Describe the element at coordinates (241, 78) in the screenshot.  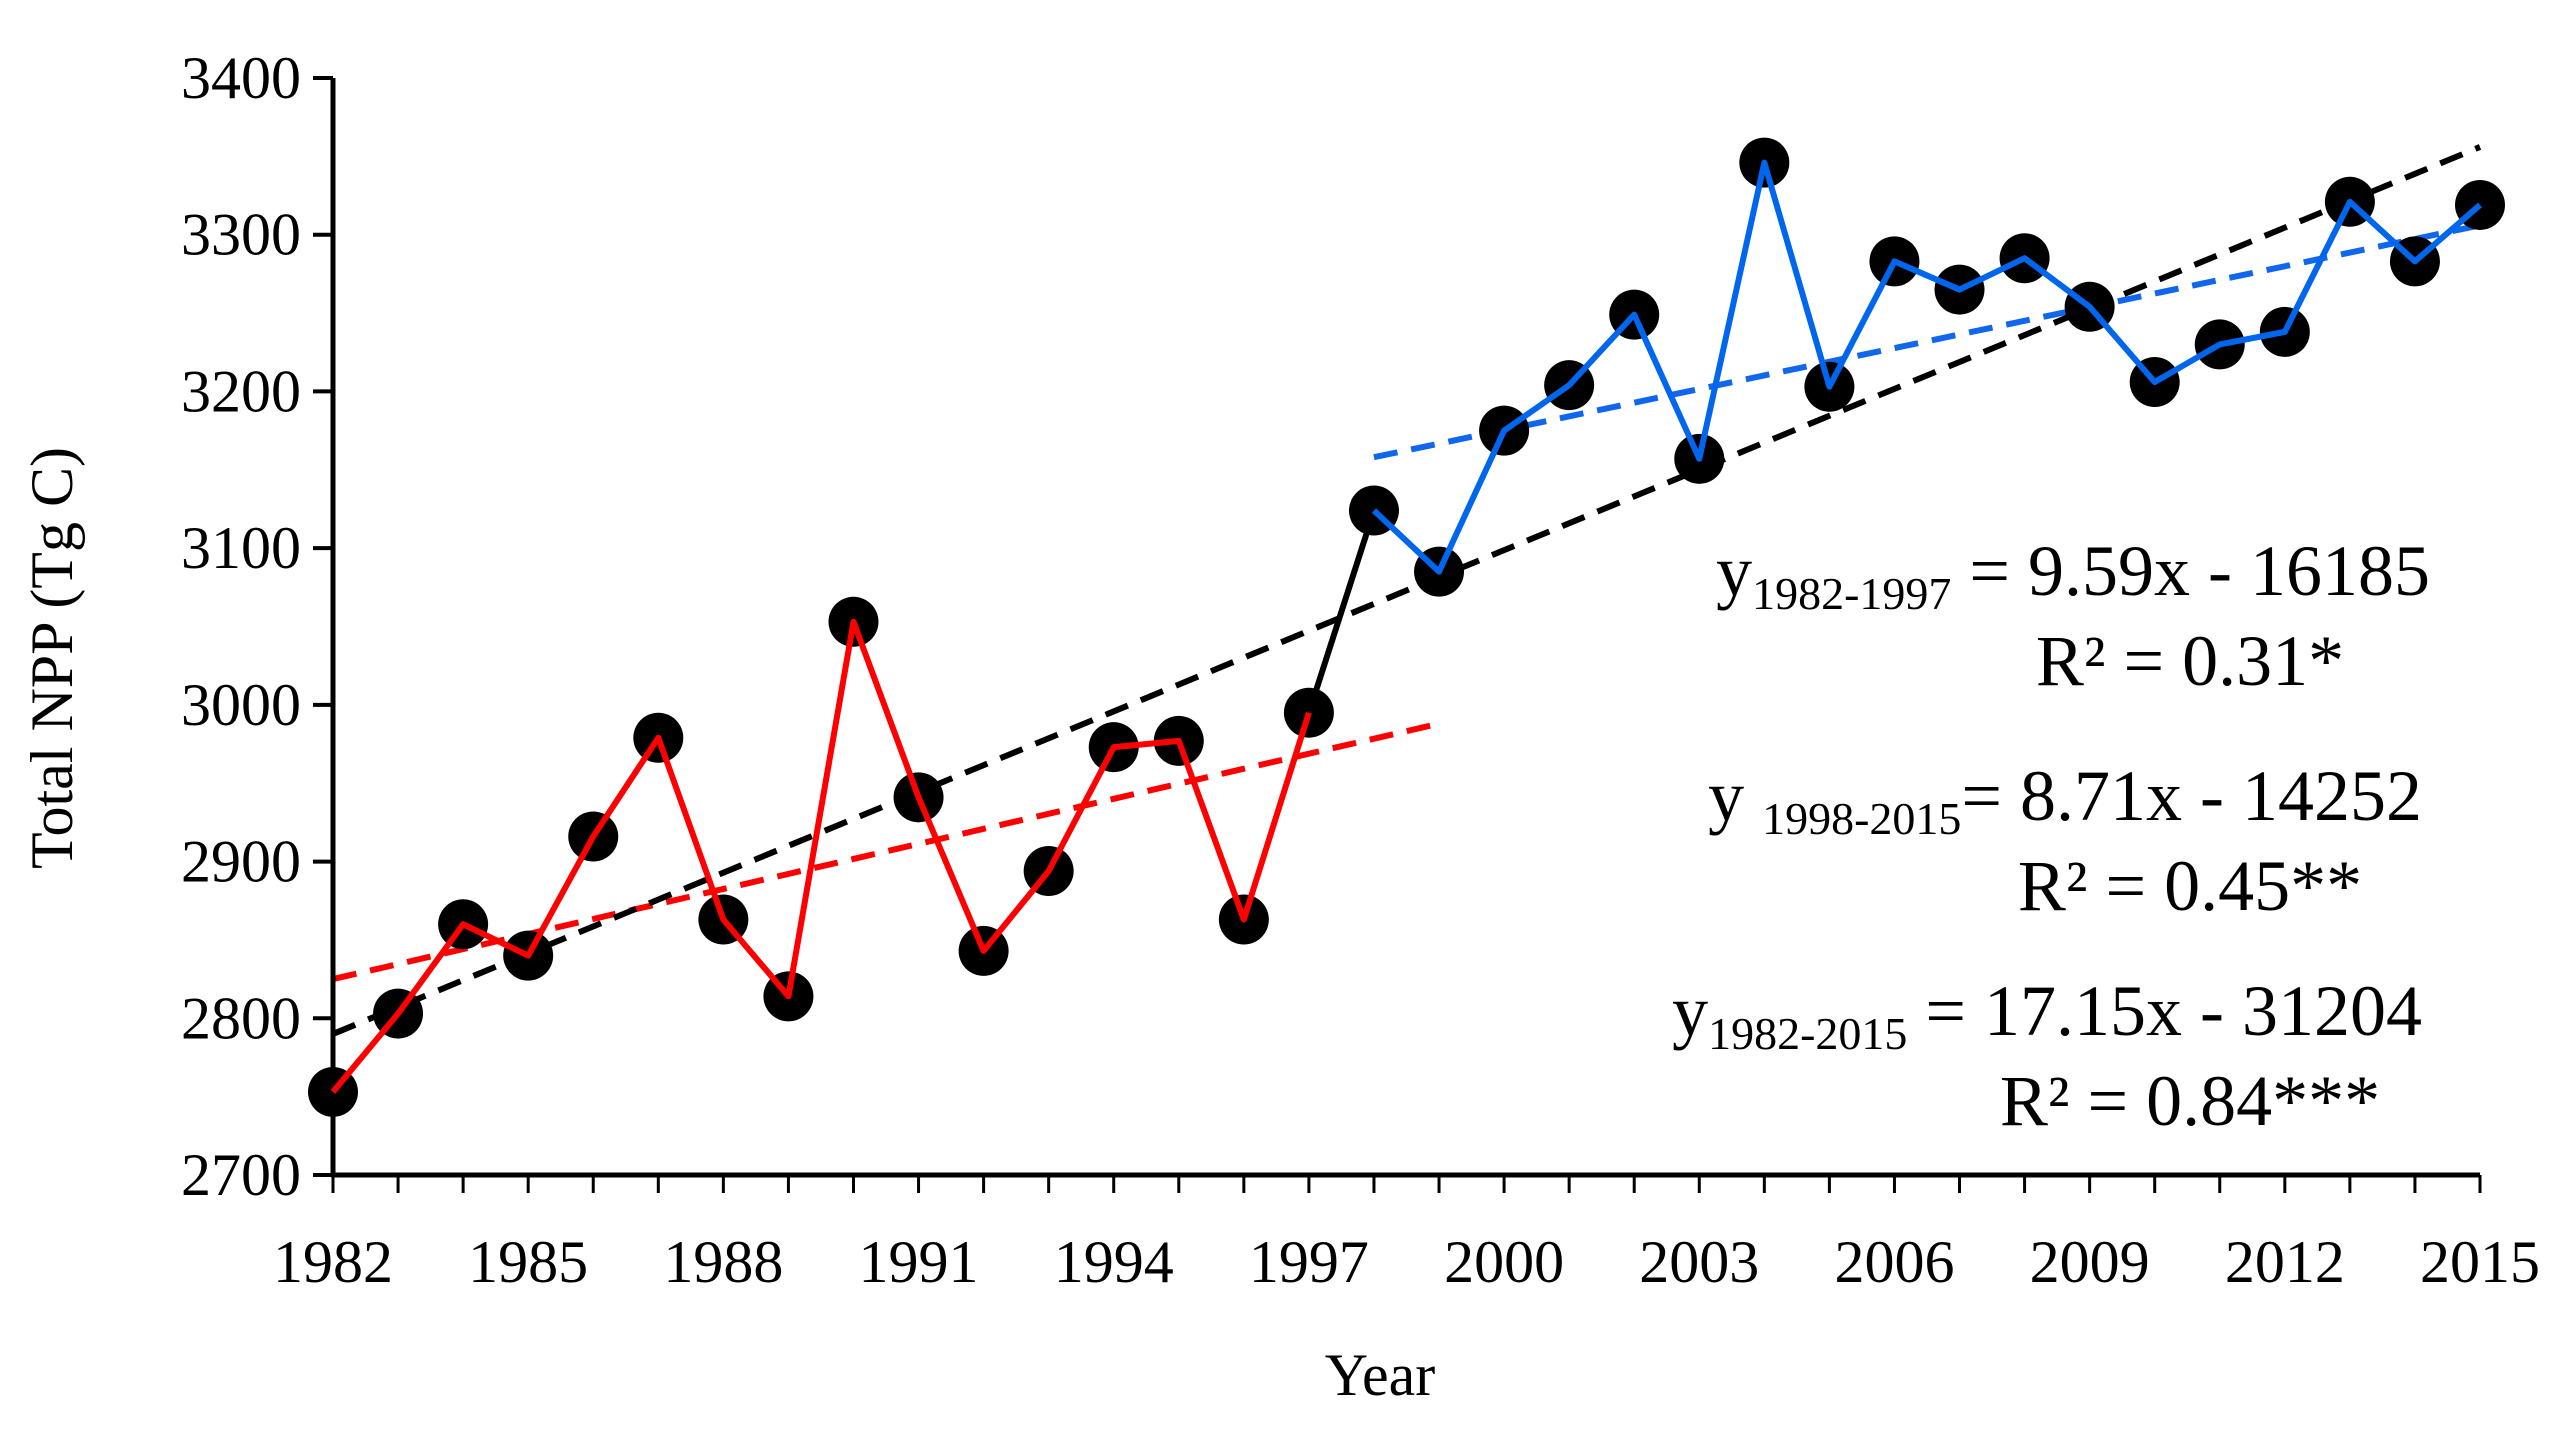
I see `y-tick-label: 3400` at that location.